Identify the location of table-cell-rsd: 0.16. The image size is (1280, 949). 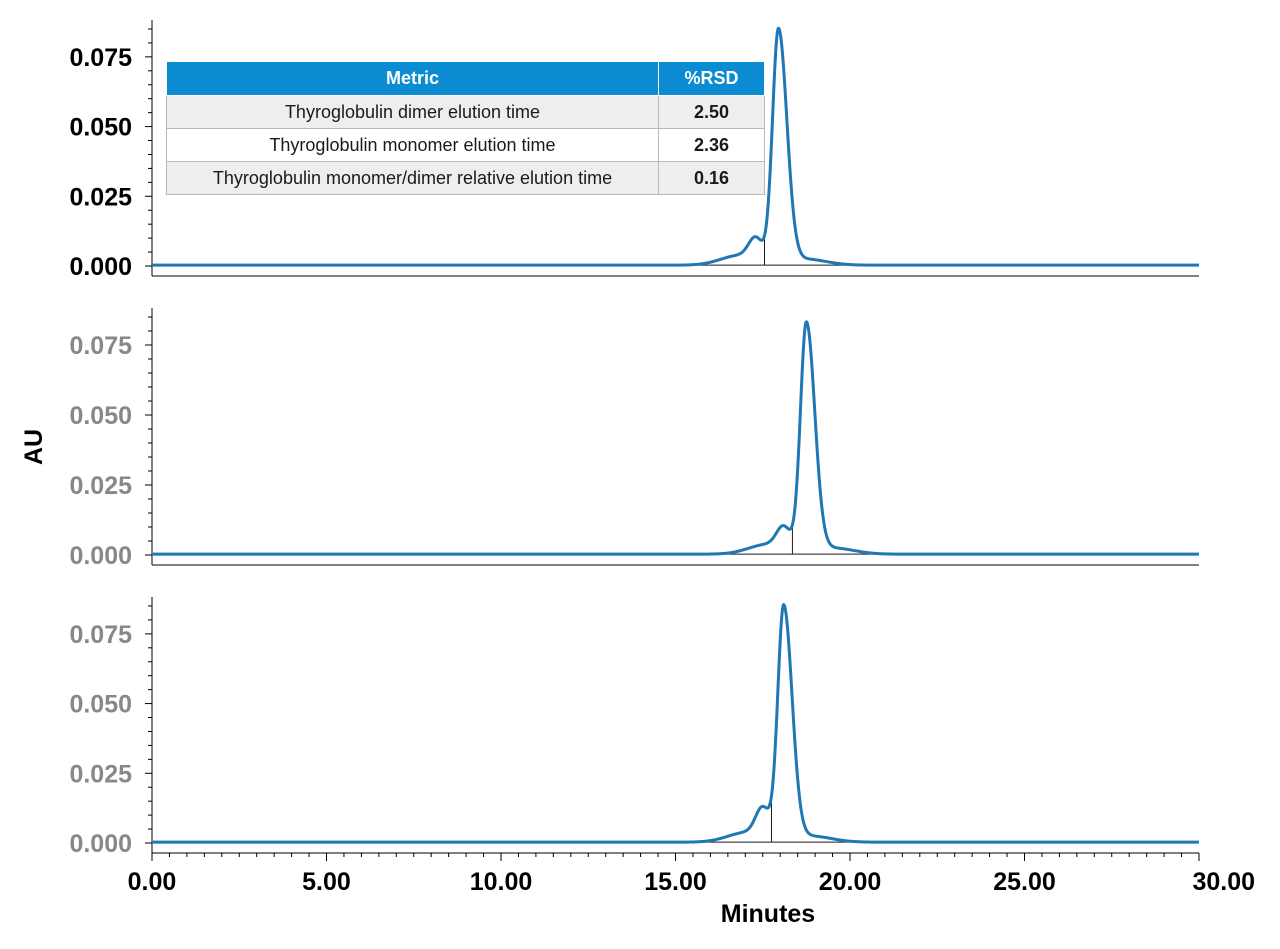
(711, 178).